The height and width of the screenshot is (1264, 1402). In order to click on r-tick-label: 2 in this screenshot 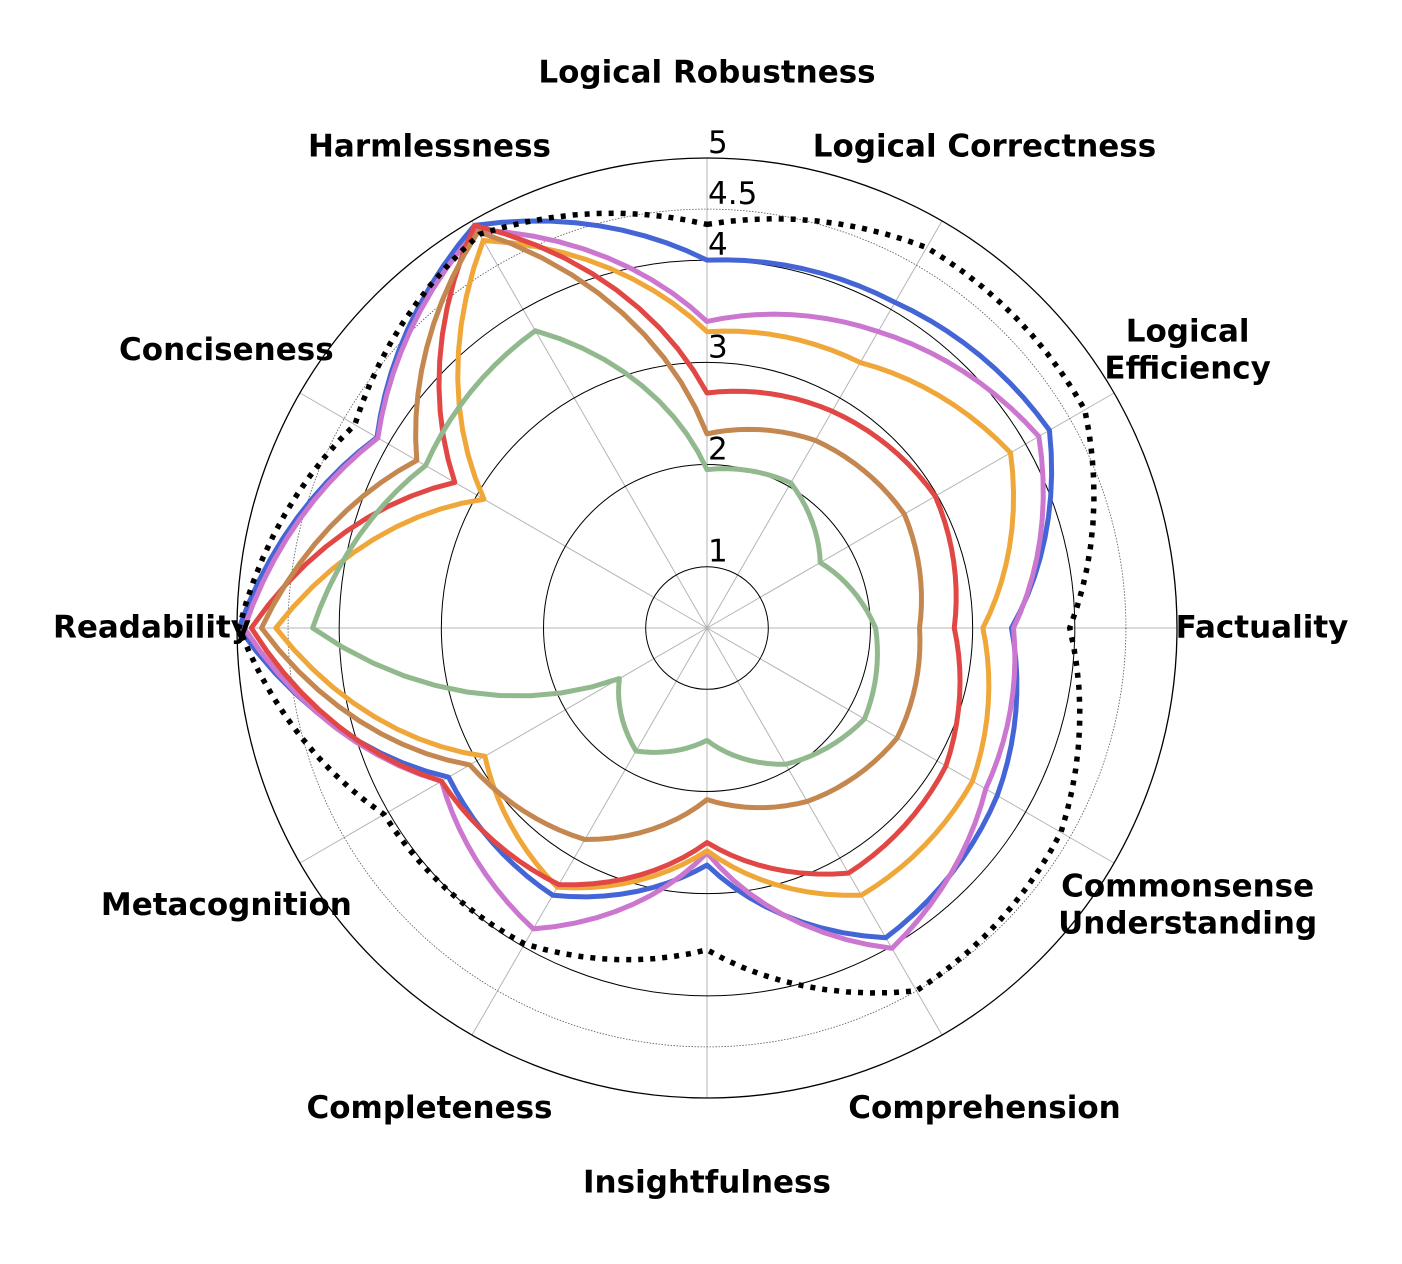, I will do `click(718, 450)`.